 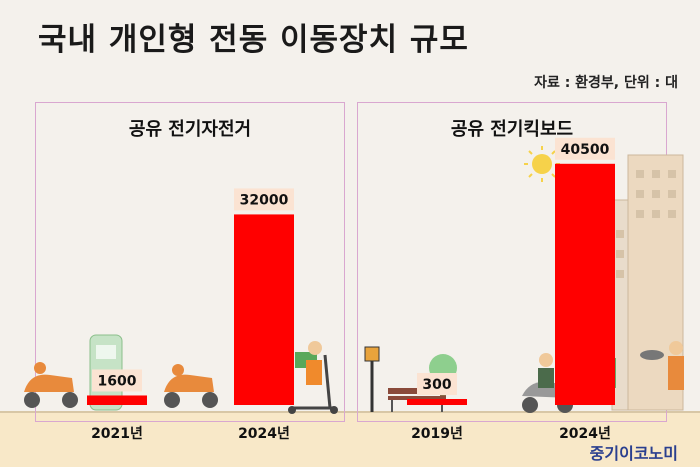 I want to click on brand-logo-text: 중기이코노미, so click(x=633, y=453).